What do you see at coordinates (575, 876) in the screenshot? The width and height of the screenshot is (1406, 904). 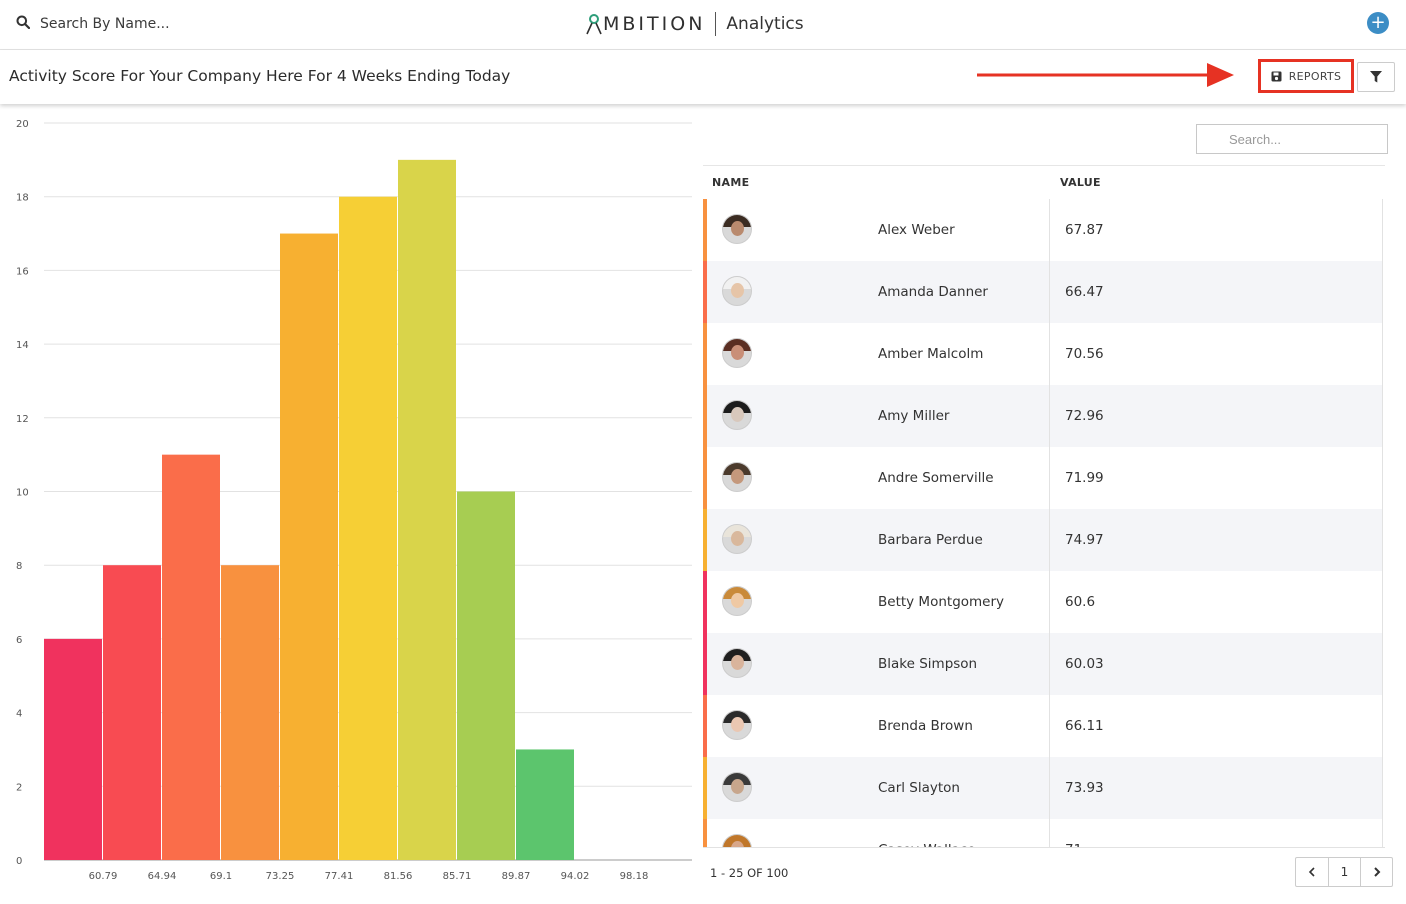 I see `x-tick-label: 94.02` at bounding box center [575, 876].